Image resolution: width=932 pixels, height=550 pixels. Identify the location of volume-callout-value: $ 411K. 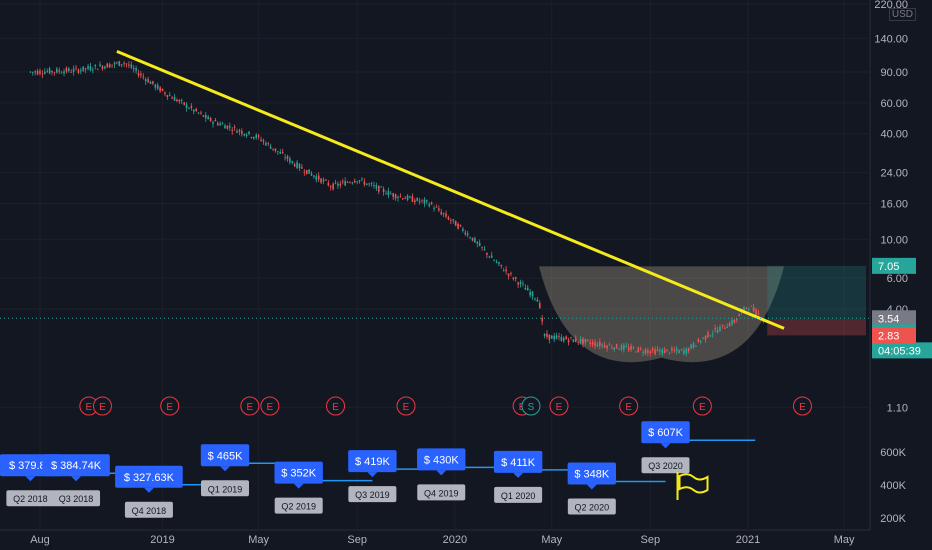
(518, 463).